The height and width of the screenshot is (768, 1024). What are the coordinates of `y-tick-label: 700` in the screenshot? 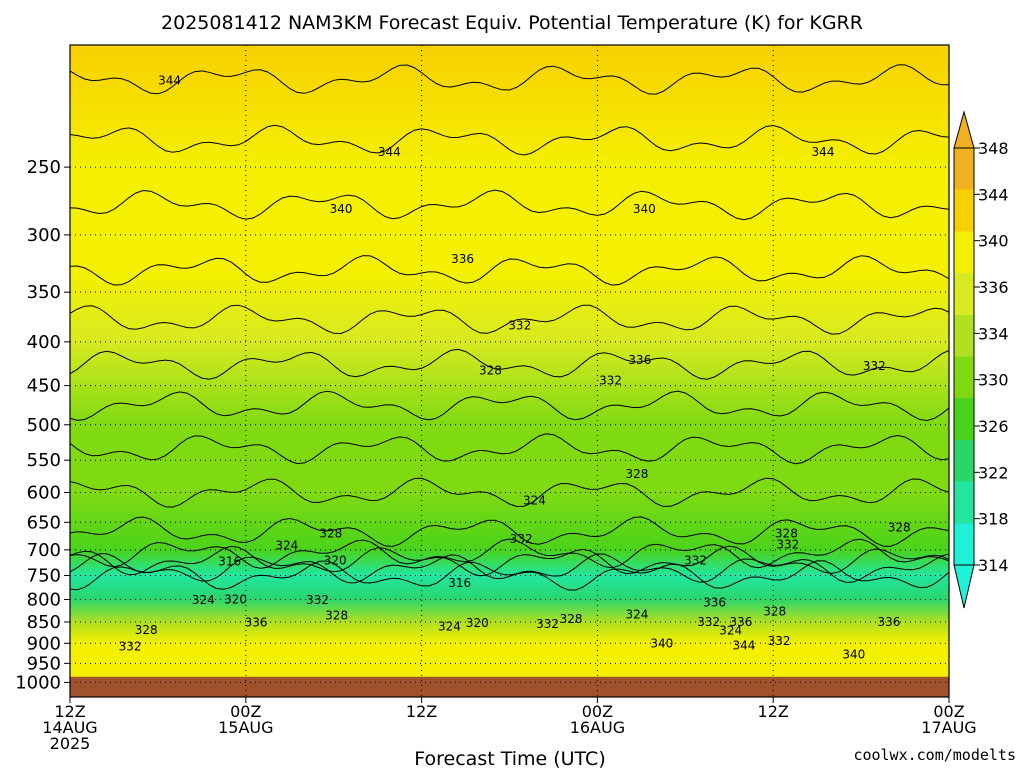 It's located at (44, 550).